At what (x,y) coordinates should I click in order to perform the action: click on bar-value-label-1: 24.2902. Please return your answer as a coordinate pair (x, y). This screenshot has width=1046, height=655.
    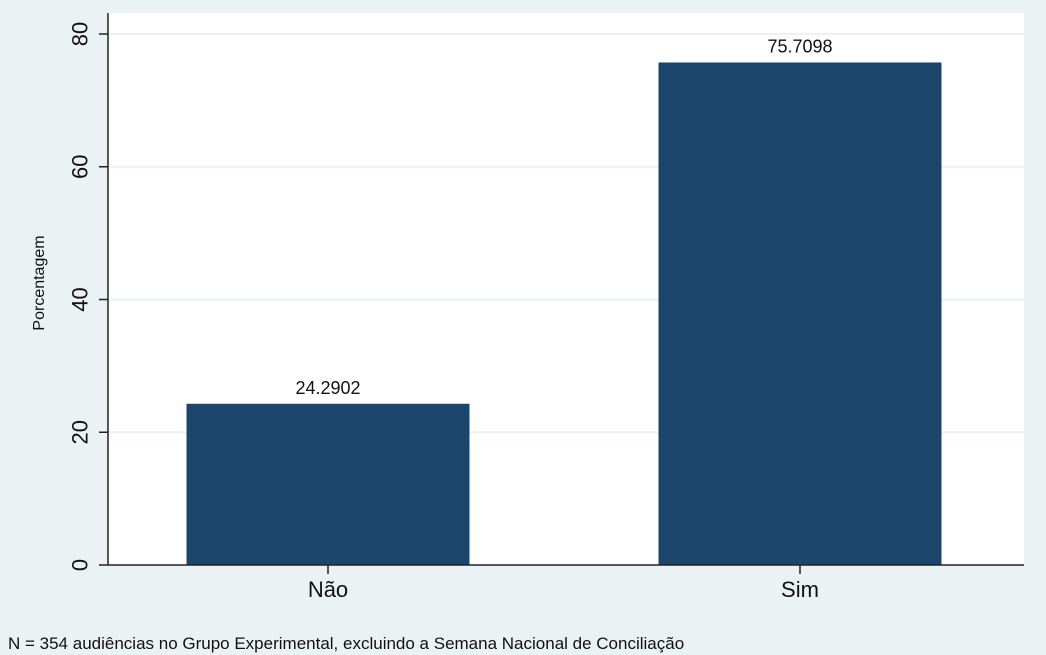
    Looking at the image, I should click on (327, 388).